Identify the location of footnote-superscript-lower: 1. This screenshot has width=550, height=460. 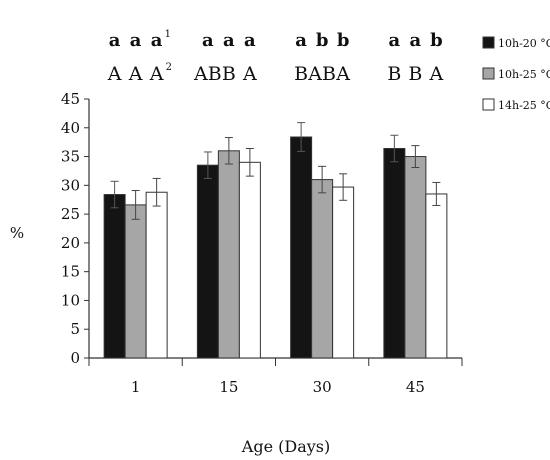
(168, 34).